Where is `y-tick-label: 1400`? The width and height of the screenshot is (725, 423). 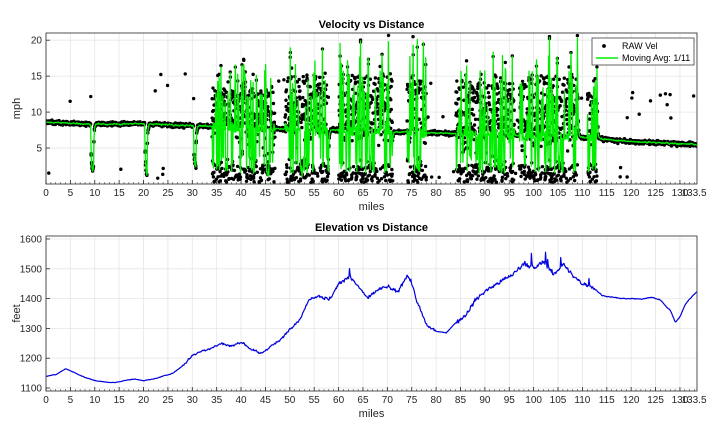 y-tick-label: 1400 is located at coordinates (31, 299).